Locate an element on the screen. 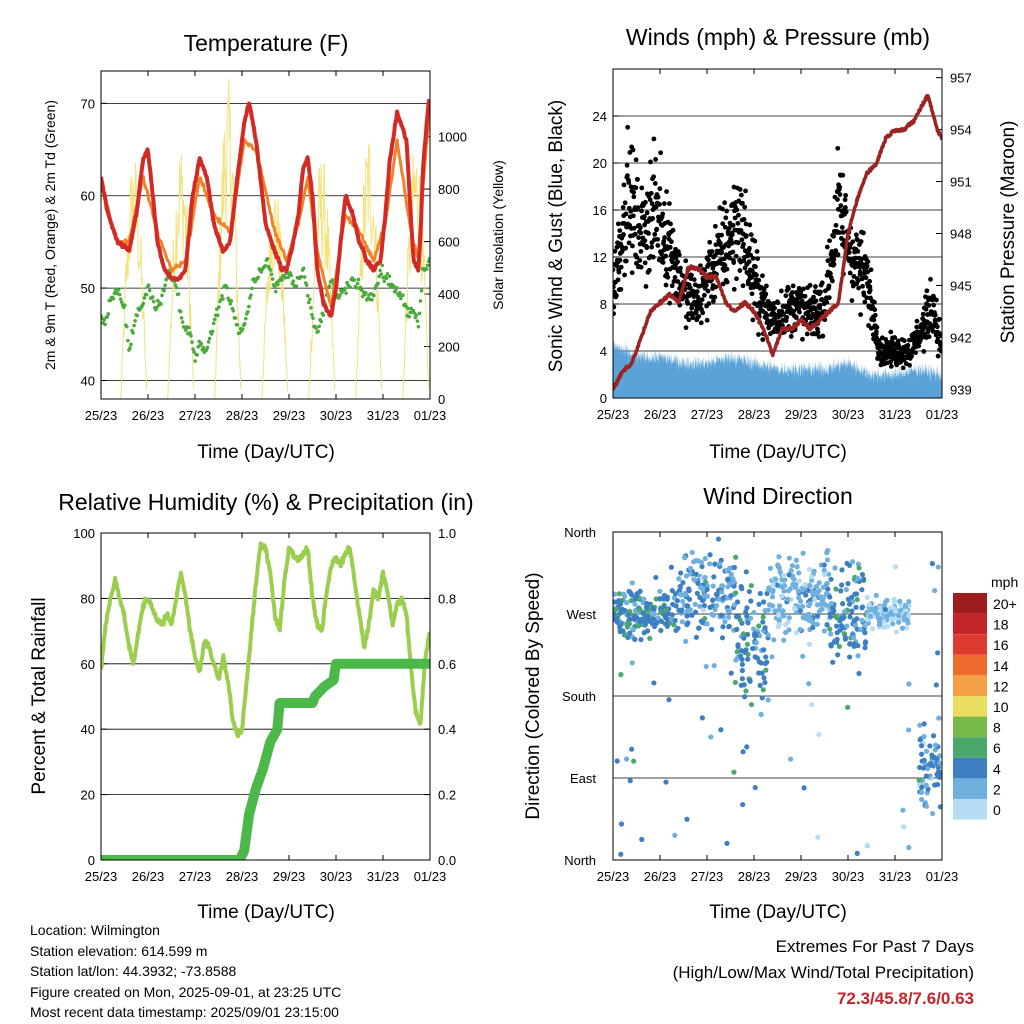  direction-tick-label: South is located at coordinates (579, 696).